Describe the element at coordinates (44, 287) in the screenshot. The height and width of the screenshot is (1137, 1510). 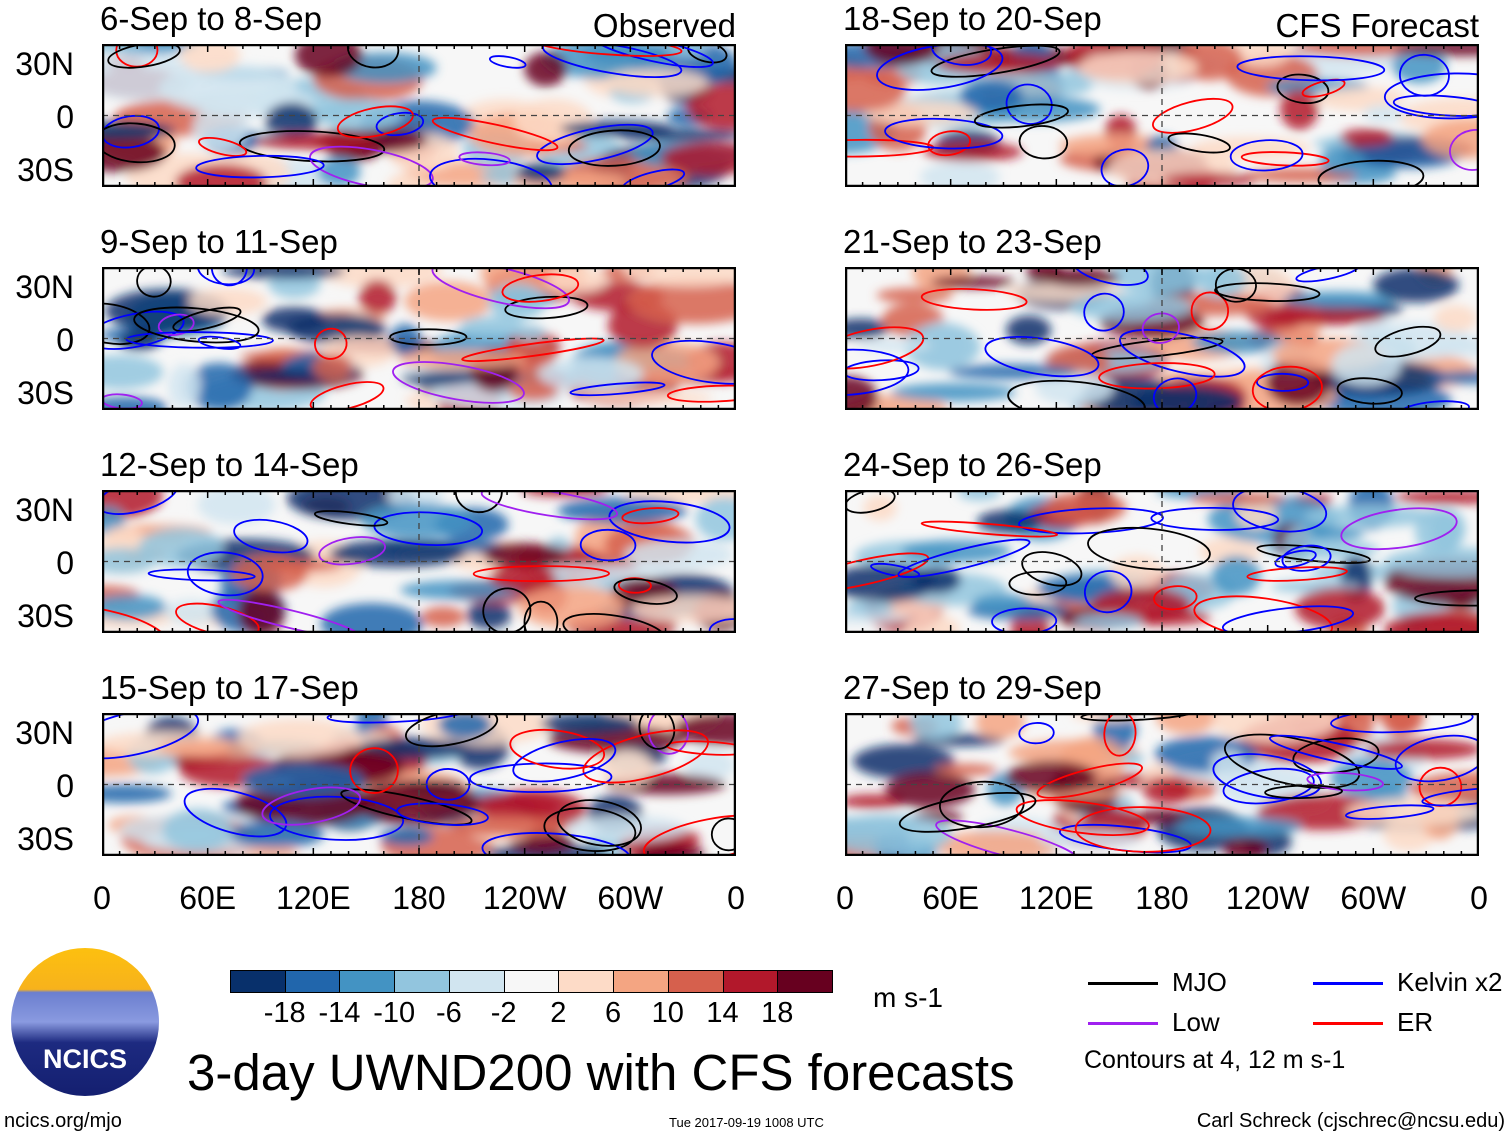
I see `y-tick-label: 30N` at that location.